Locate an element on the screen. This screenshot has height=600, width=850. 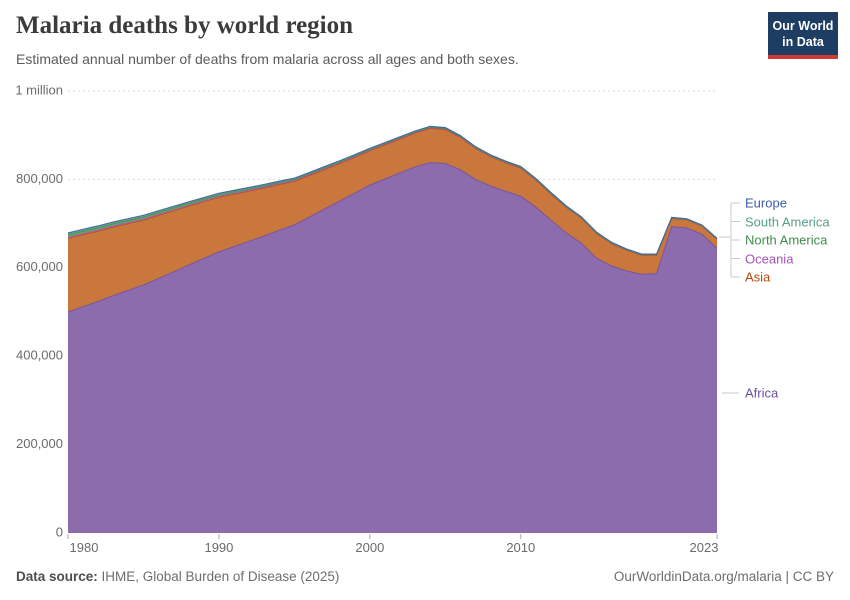
owid-logo-line2: in Data is located at coordinates (803, 42).